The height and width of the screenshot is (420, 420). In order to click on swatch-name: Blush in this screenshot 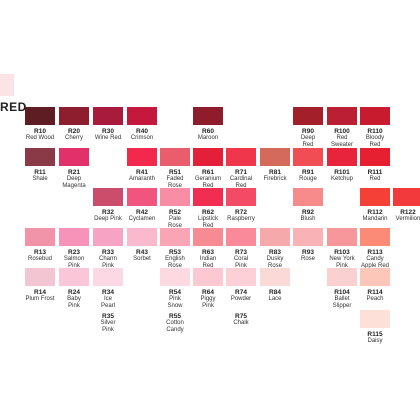, I will do `click(308, 219)`.